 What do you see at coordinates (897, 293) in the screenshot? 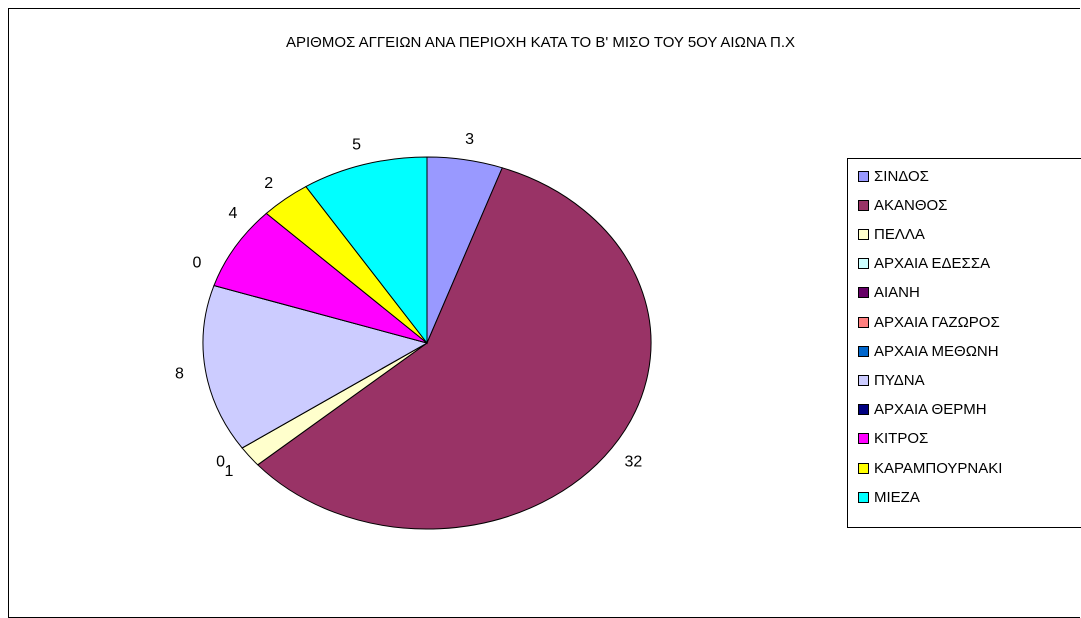
I see `legend-label: ΑΙΑΝΗ` at bounding box center [897, 293].